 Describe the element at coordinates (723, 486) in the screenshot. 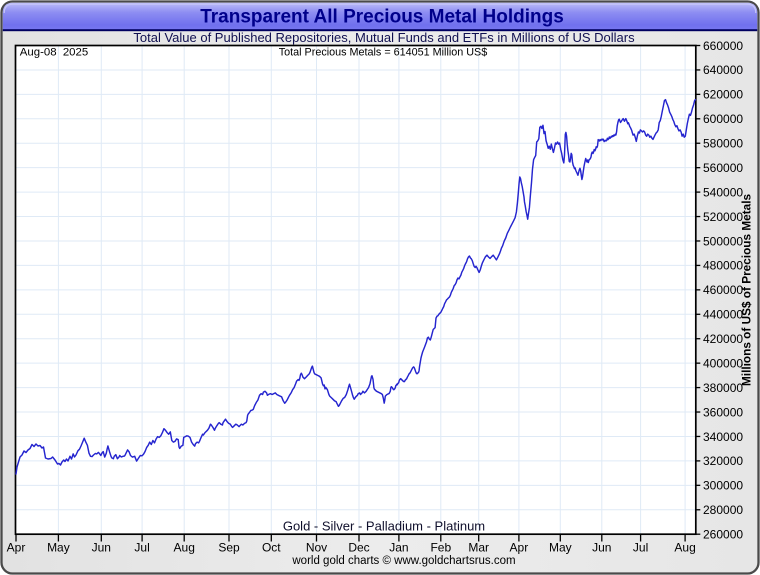

I see `svg-text: 300000` at that location.